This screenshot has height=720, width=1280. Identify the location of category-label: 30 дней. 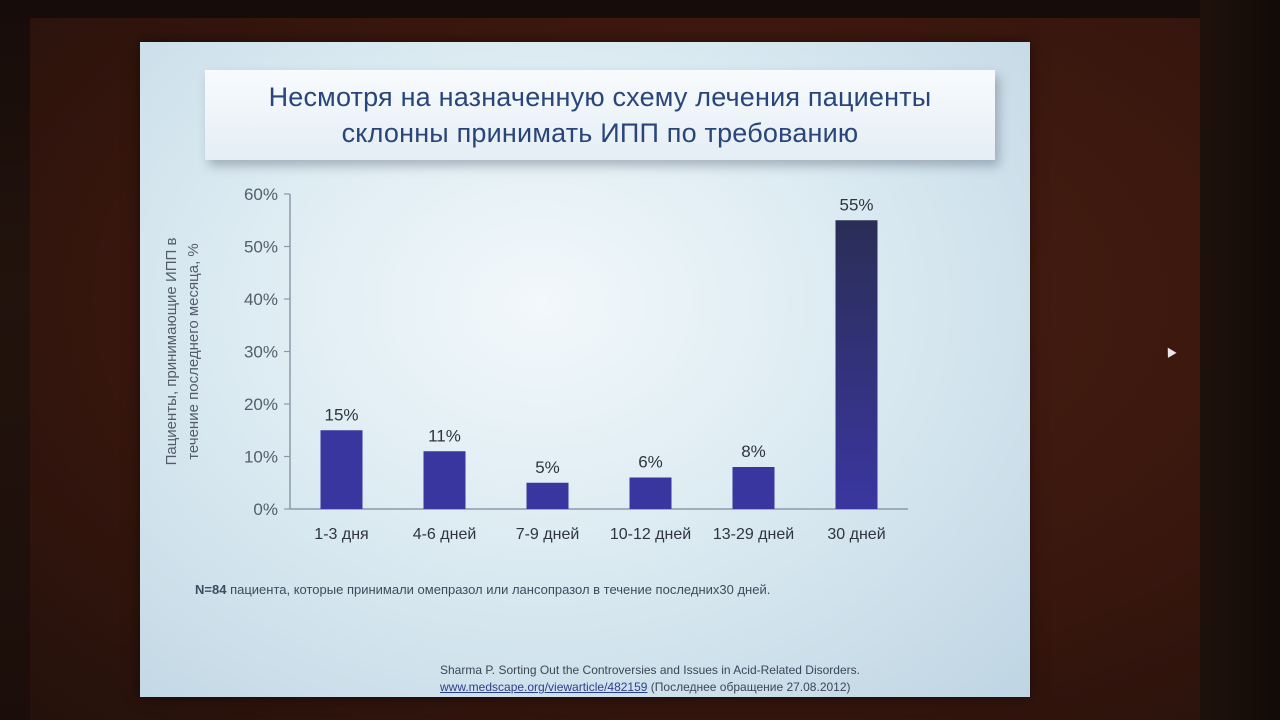
(856, 534).